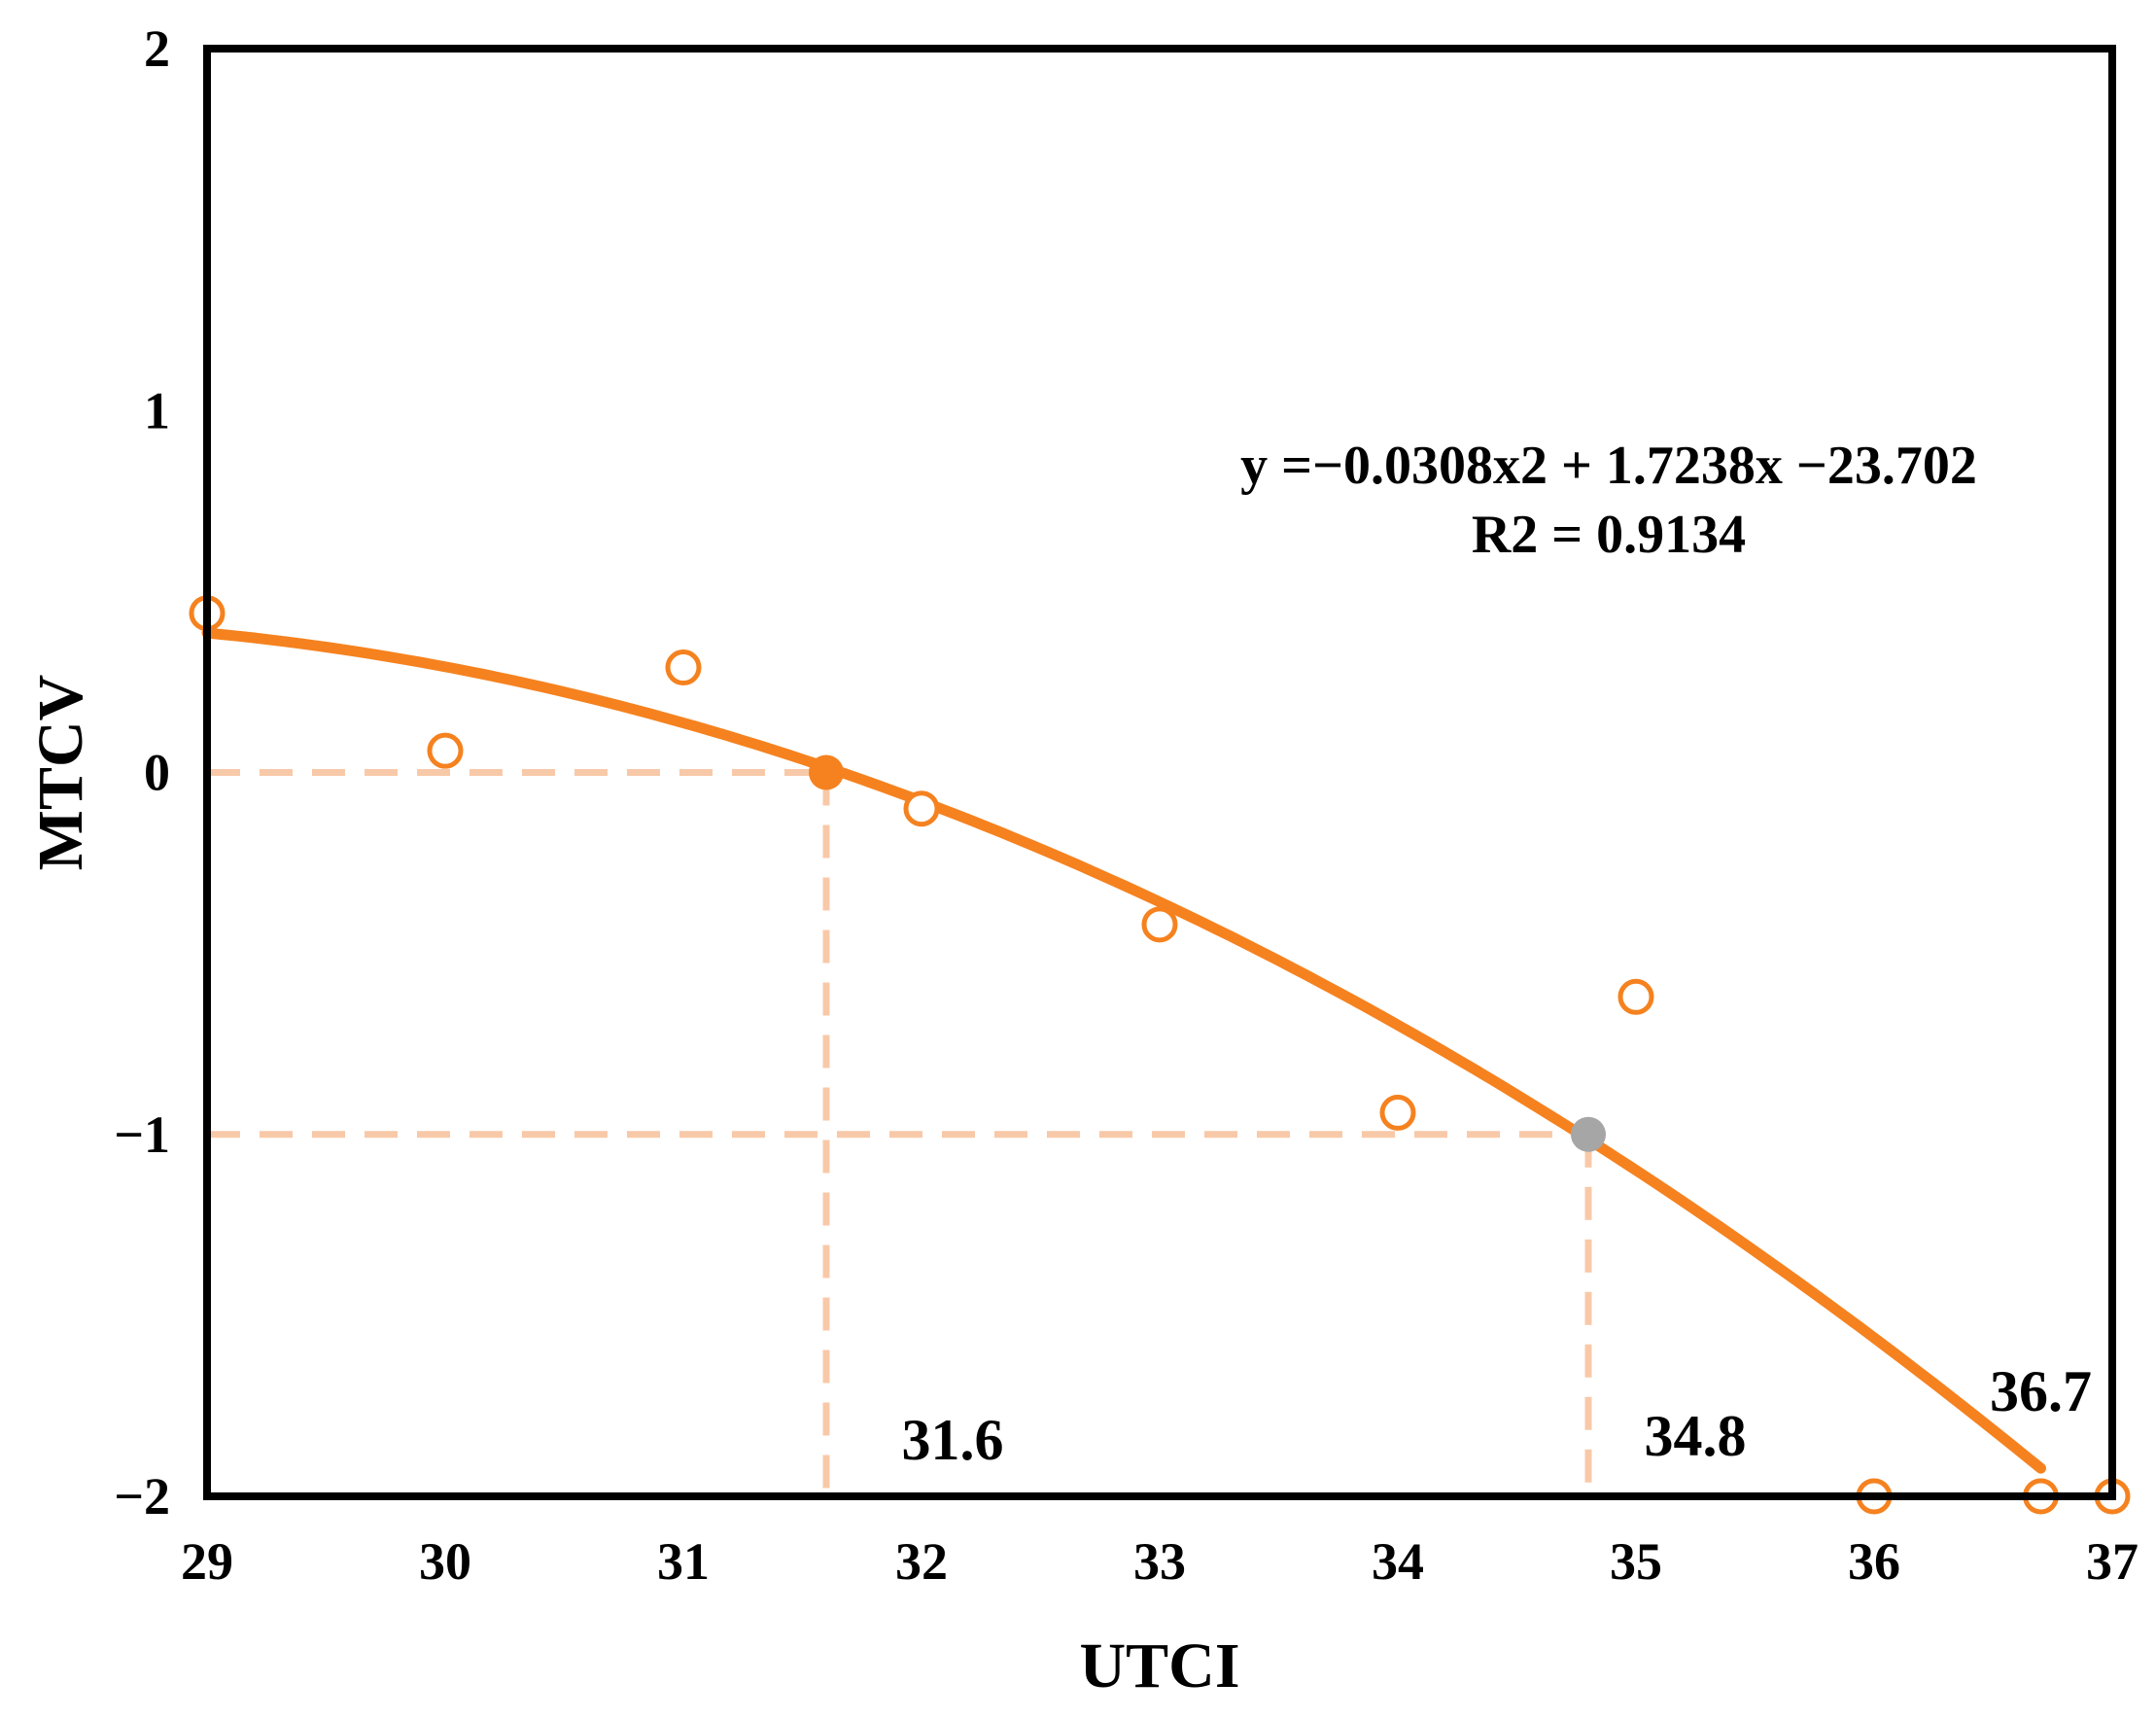  I want to click on y-tick-label: 0, so click(157, 773).